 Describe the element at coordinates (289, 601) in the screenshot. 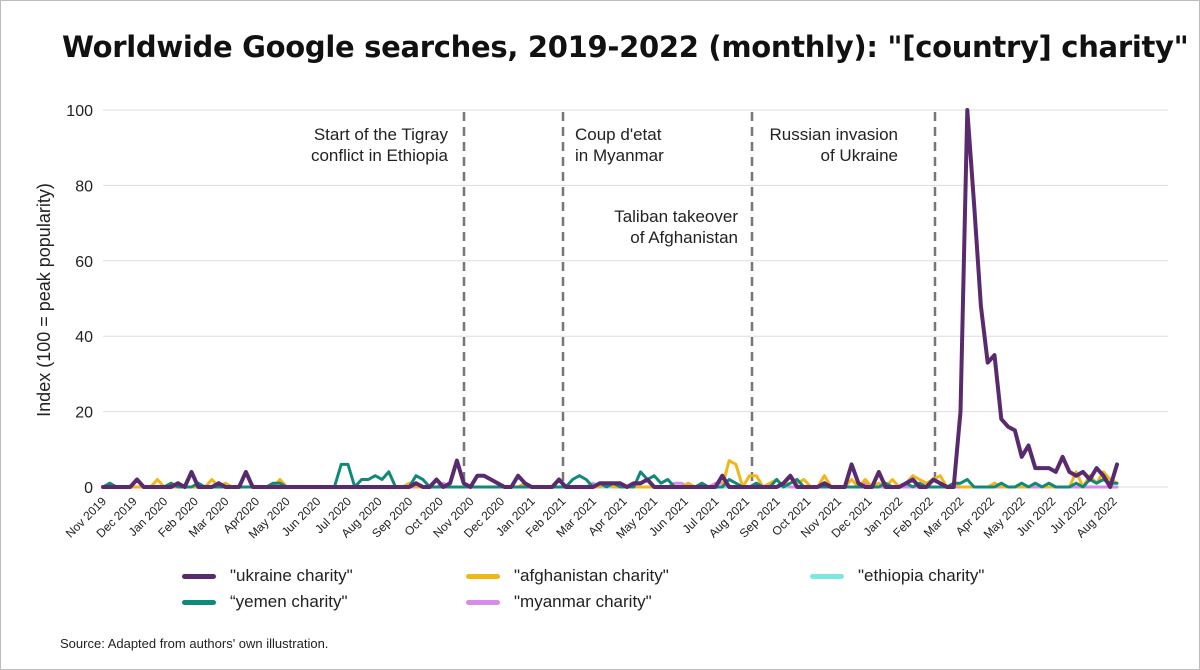

I see `legend-label-yemen: “yemen charity"` at that location.